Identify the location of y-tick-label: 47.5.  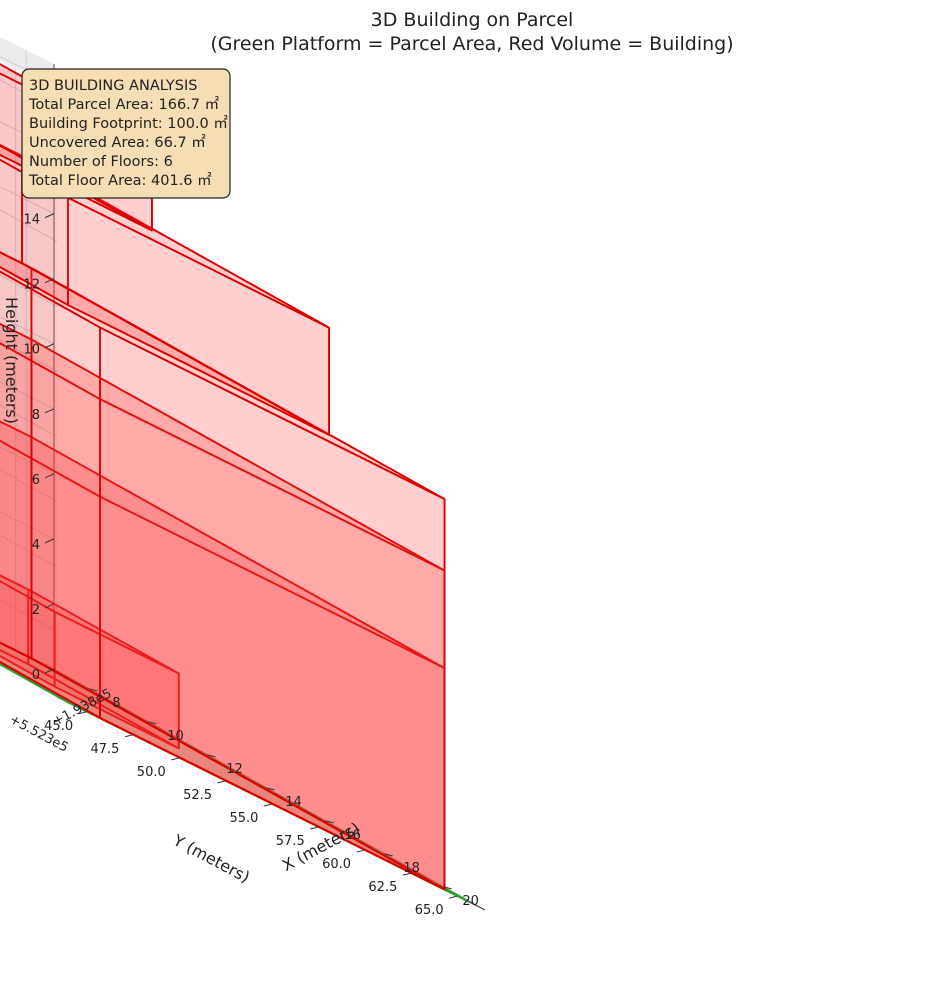
(104, 749).